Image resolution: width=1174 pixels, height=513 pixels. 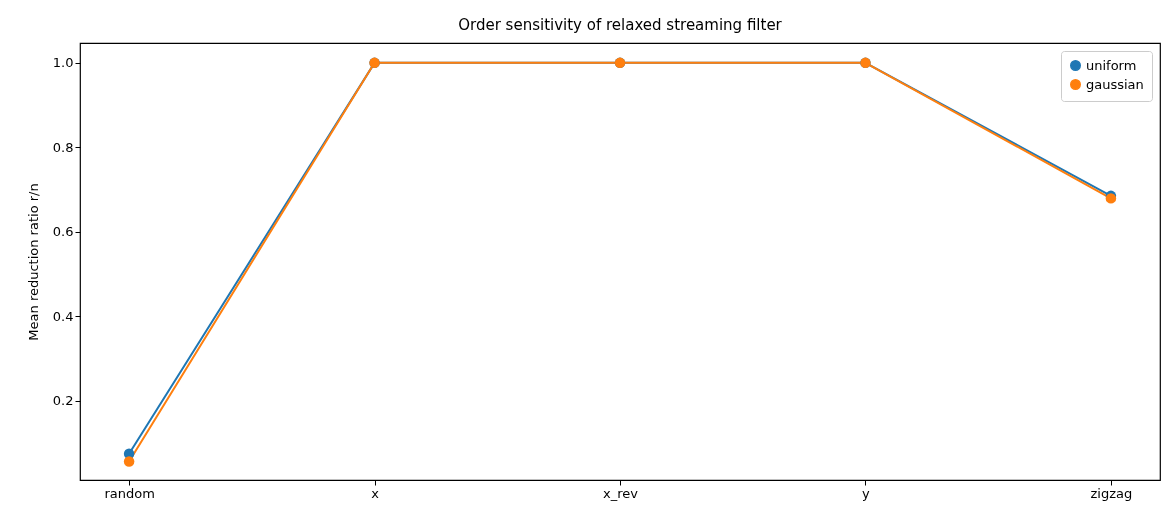 What do you see at coordinates (1111, 493) in the screenshot?
I see `x-tick-label: zigzag` at bounding box center [1111, 493].